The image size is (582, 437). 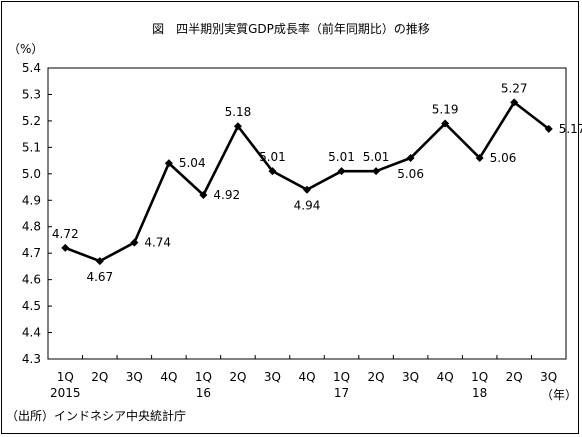 I want to click on year-label: 18, so click(x=479, y=393).